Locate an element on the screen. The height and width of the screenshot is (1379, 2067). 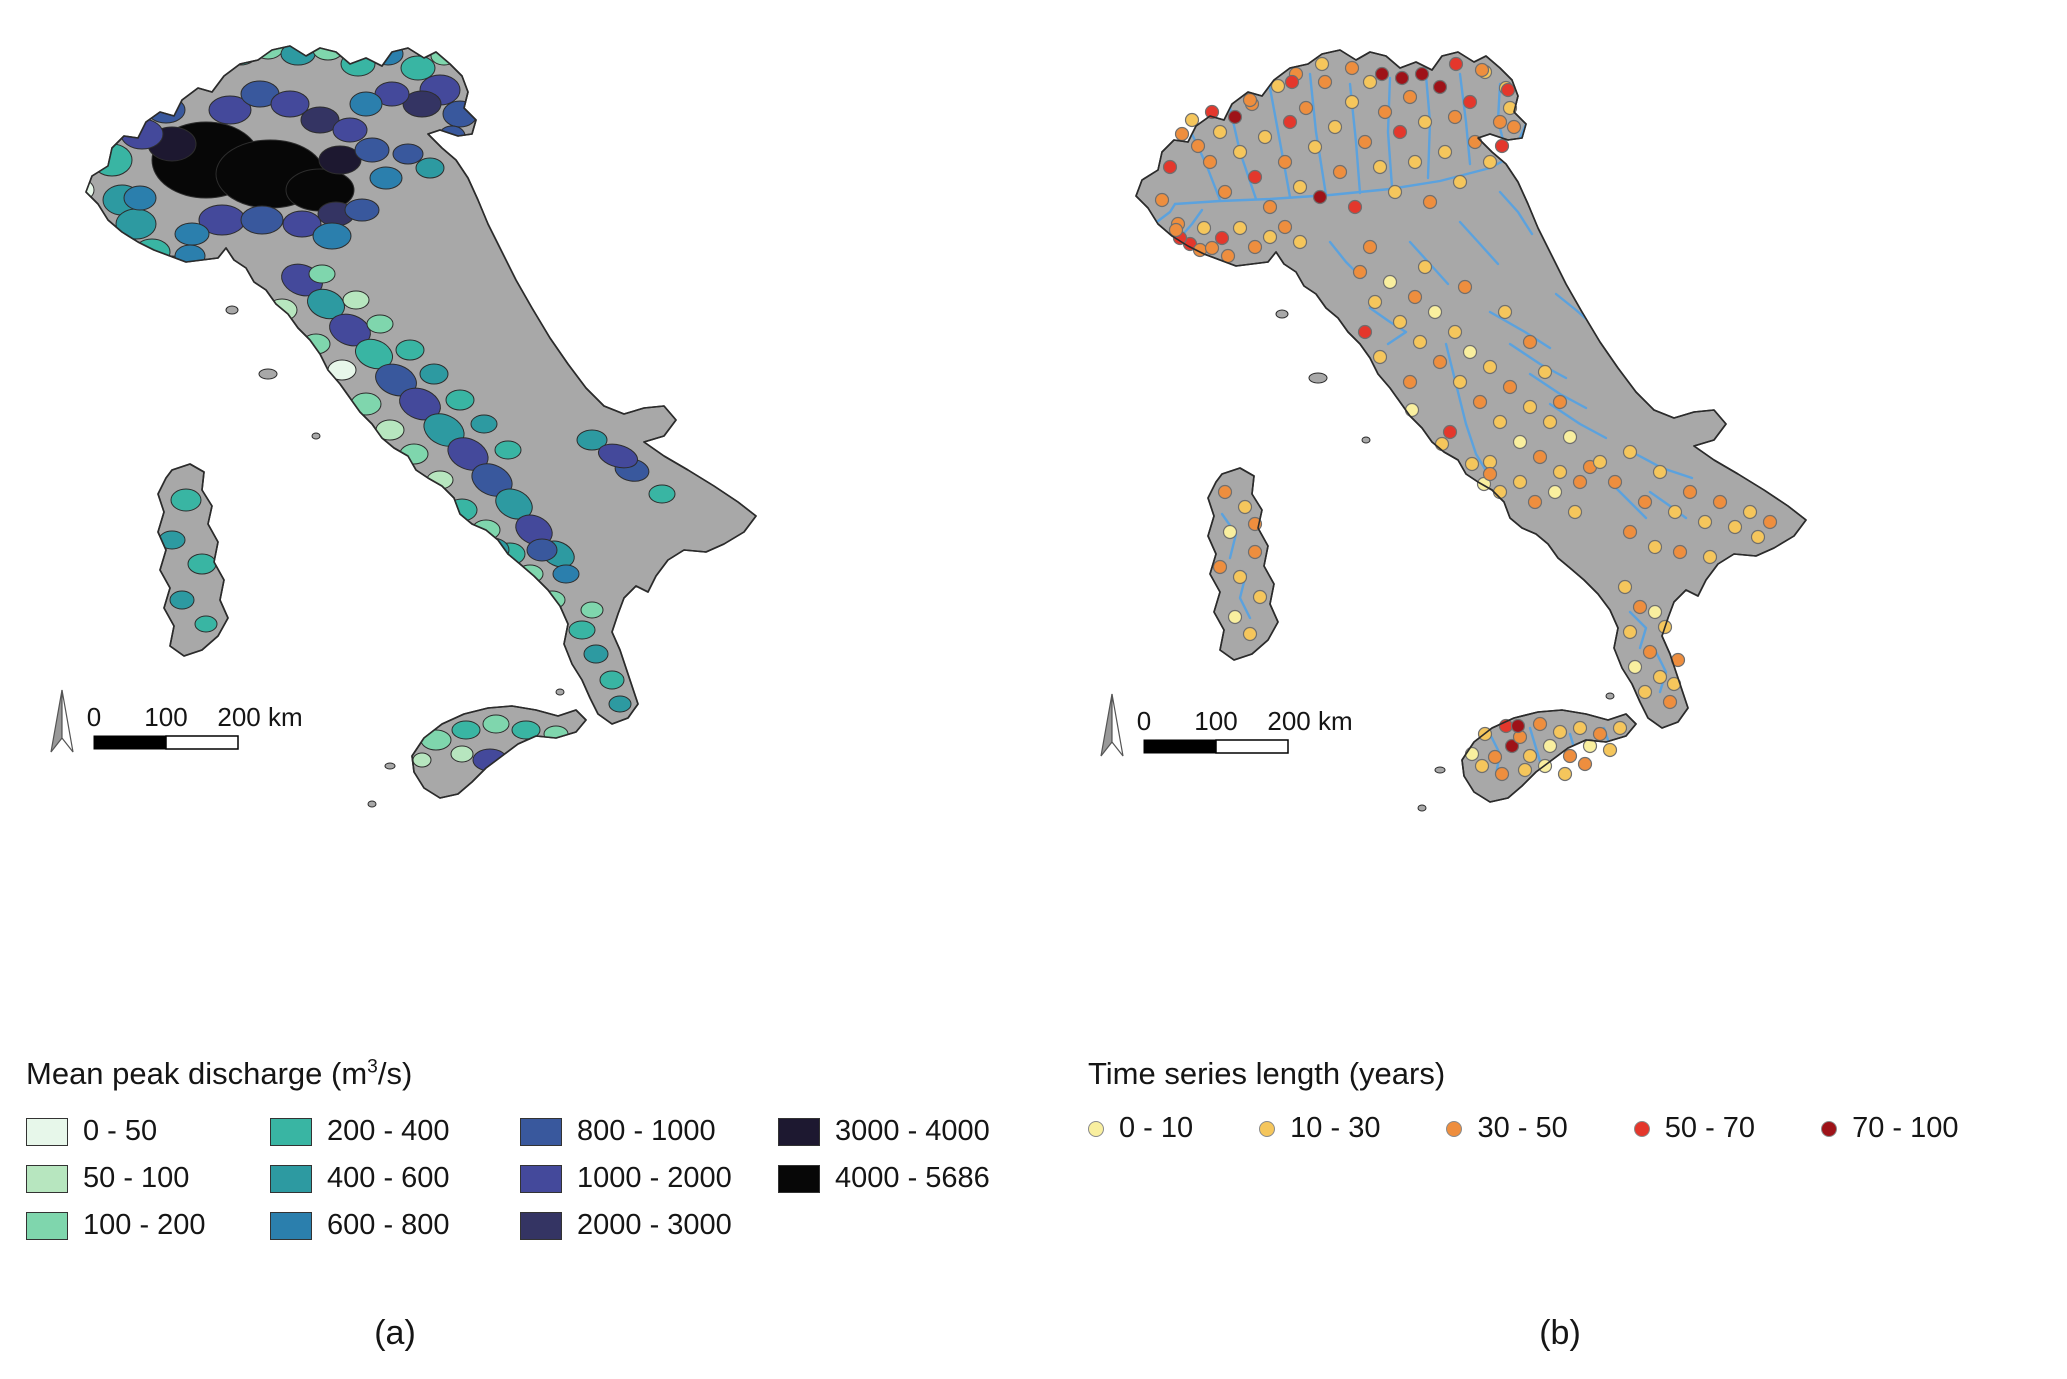
coastline is located at coordinates (1243, 564).